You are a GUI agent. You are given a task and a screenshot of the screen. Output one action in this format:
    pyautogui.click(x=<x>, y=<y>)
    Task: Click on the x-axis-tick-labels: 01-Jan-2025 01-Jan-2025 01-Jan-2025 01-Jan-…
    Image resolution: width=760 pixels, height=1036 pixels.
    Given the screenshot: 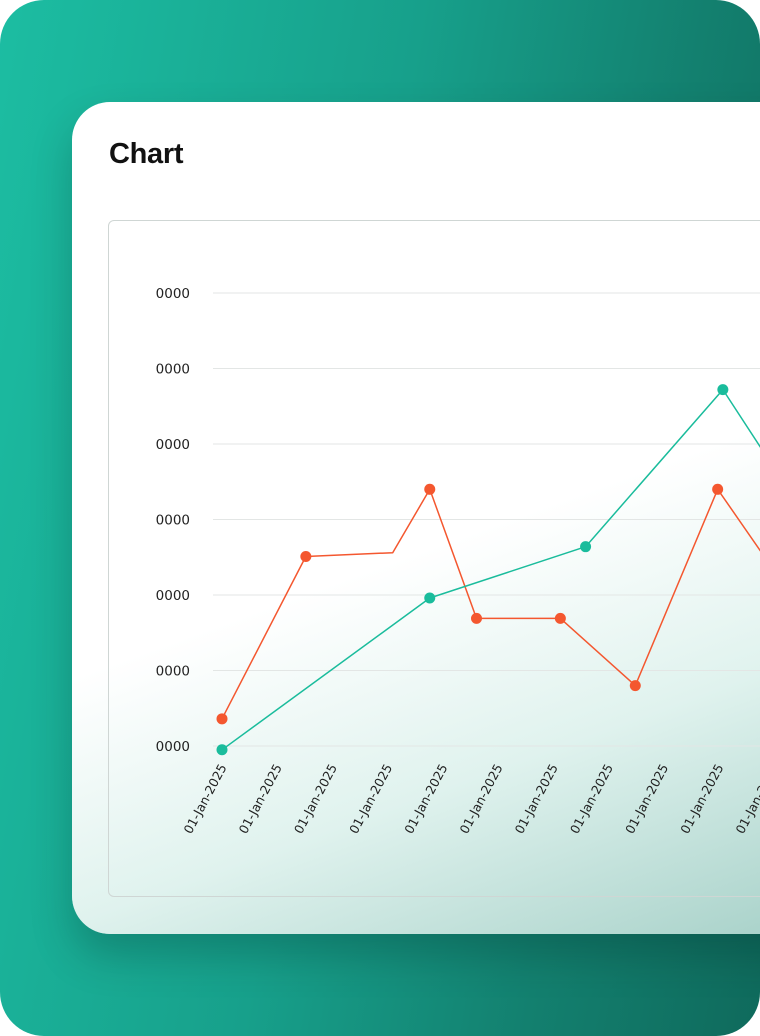 What is the action you would take?
    pyautogui.click(x=470, y=798)
    